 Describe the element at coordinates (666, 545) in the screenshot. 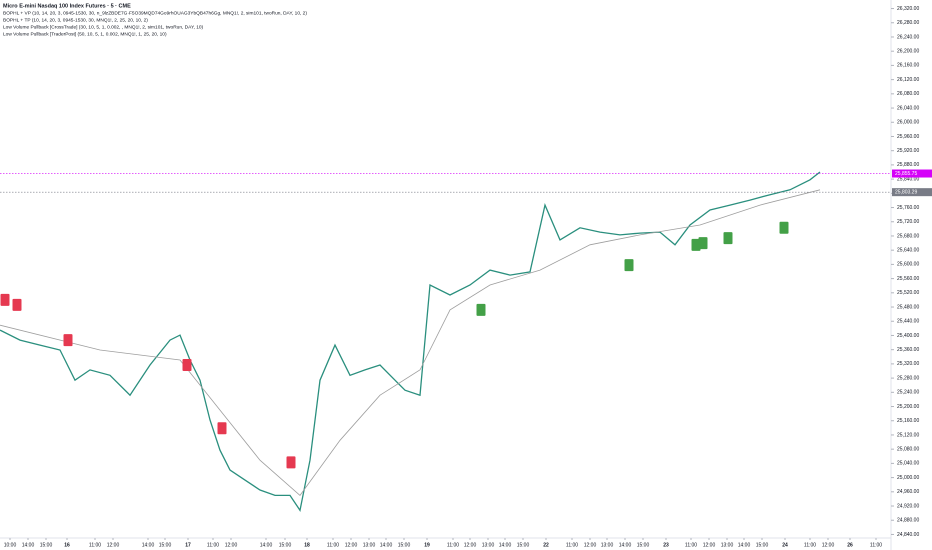

I see `x-tick-label: 23` at that location.